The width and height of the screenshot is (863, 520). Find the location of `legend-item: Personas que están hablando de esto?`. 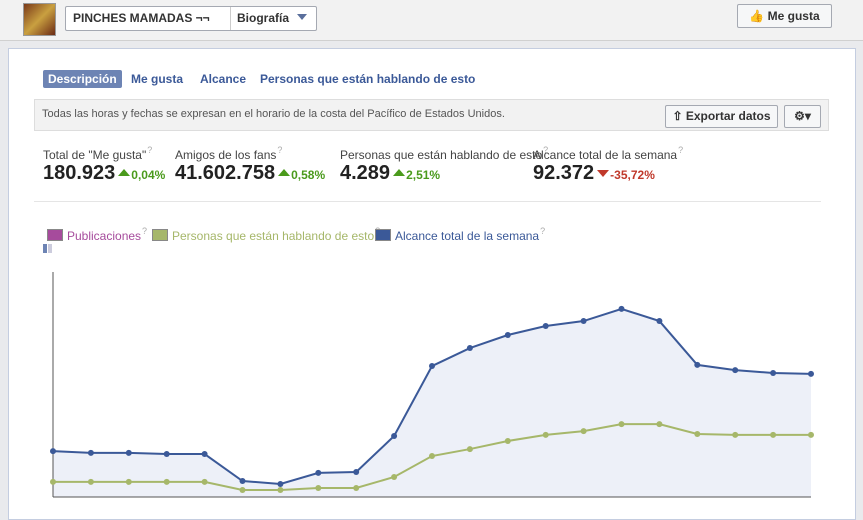

legend-item: Personas que están hablando de esto? is located at coordinates (266, 234).